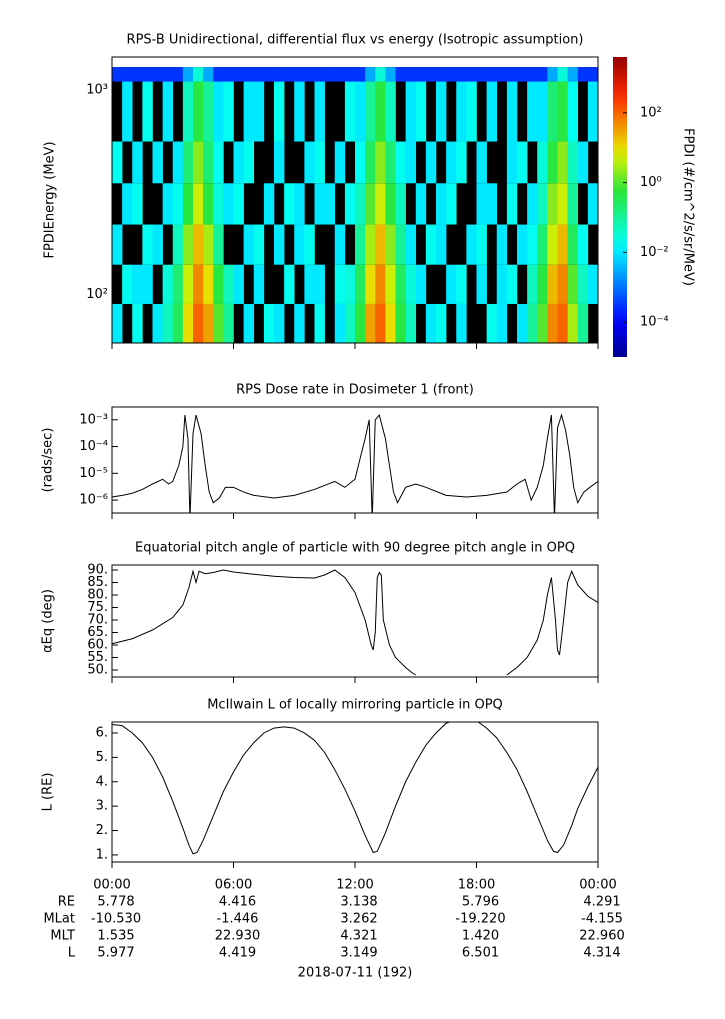 This screenshot has width=725, height=1019. What do you see at coordinates (115, 953) in the screenshot?
I see `ephemeris-value: 5.977` at bounding box center [115, 953].